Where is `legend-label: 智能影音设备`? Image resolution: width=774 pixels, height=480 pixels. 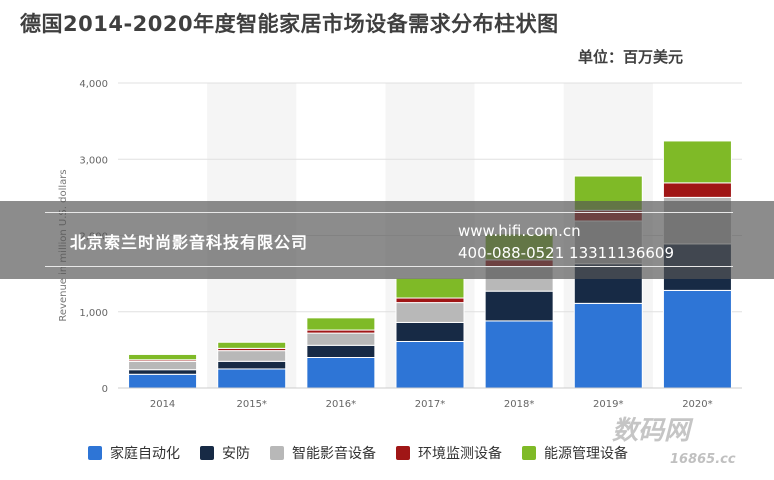 legend-label: 智能影音设备 is located at coordinates (334, 454).